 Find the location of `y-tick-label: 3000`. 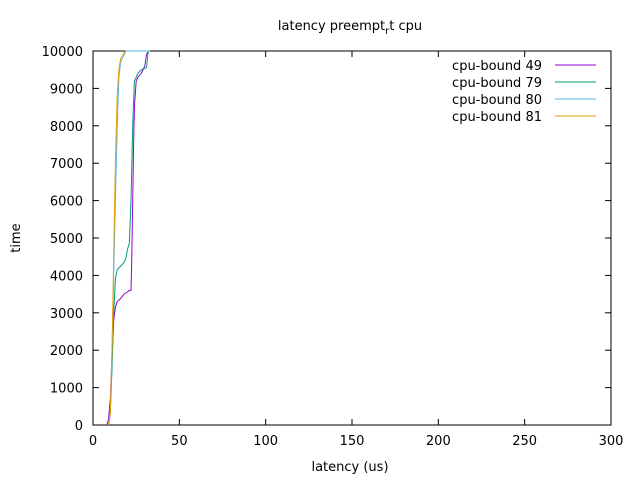

y-tick-label: 3000 is located at coordinates (66, 314).